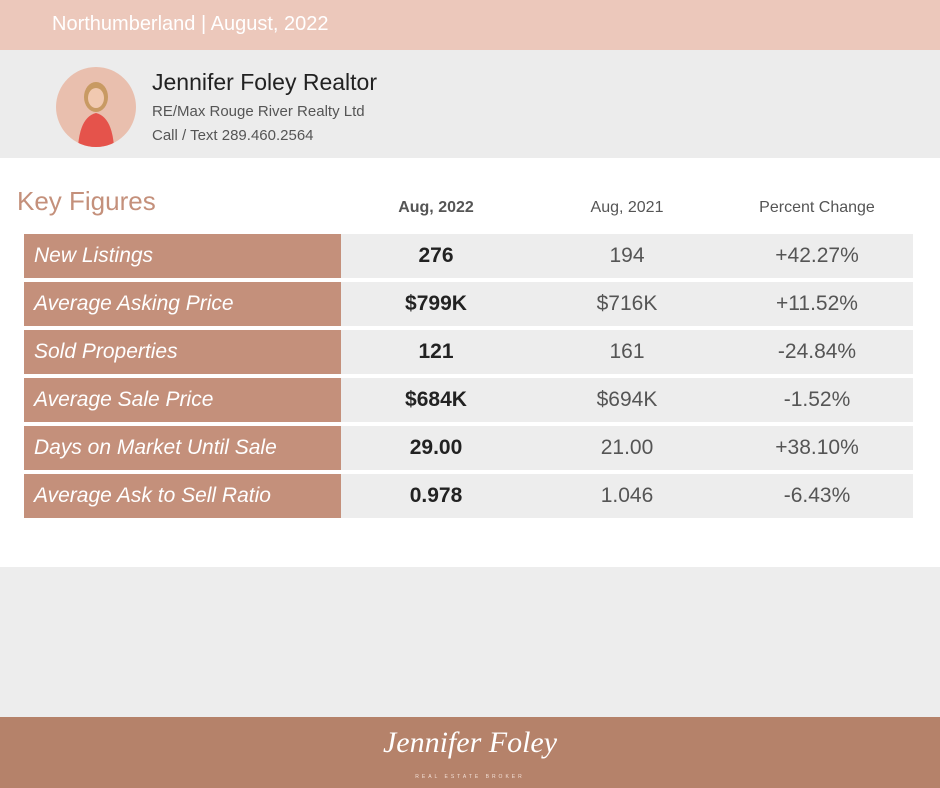  I want to click on cell-value: $716K, so click(627, 303).